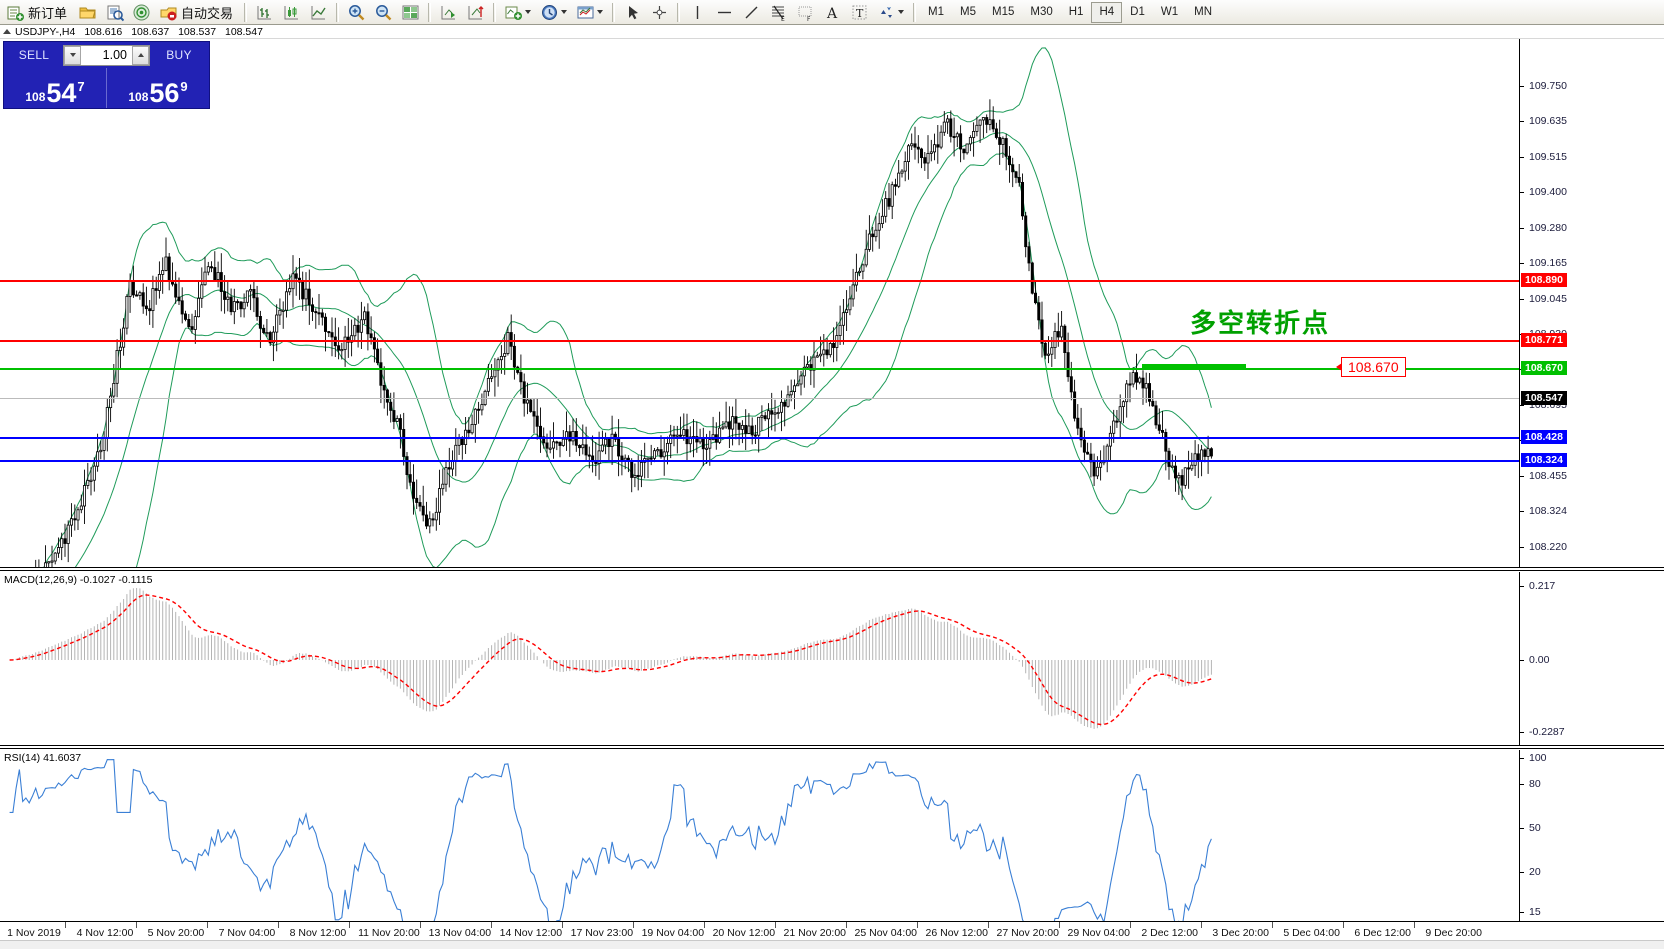 Image resolution: width=1664 pixels, height=949 pixels. I want to click on auto-scroll-button, so click(475, 12).